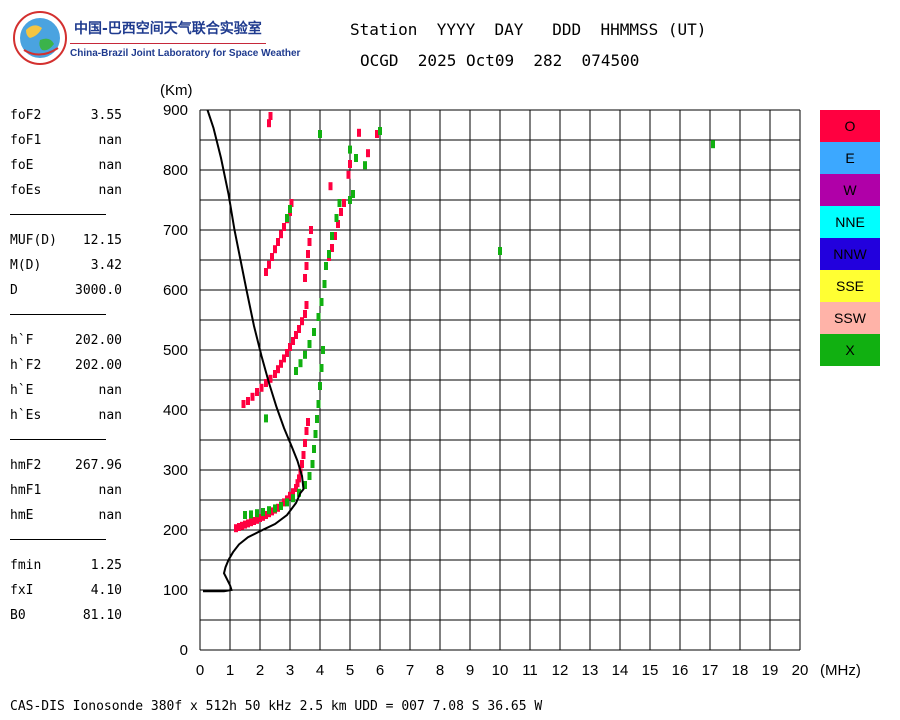 The width and height of the screenshot is (900, 720). Describe the element at coordinates (70, 243) in the screenshot. I see `param-row: MUF(D) 12.15` at that location.